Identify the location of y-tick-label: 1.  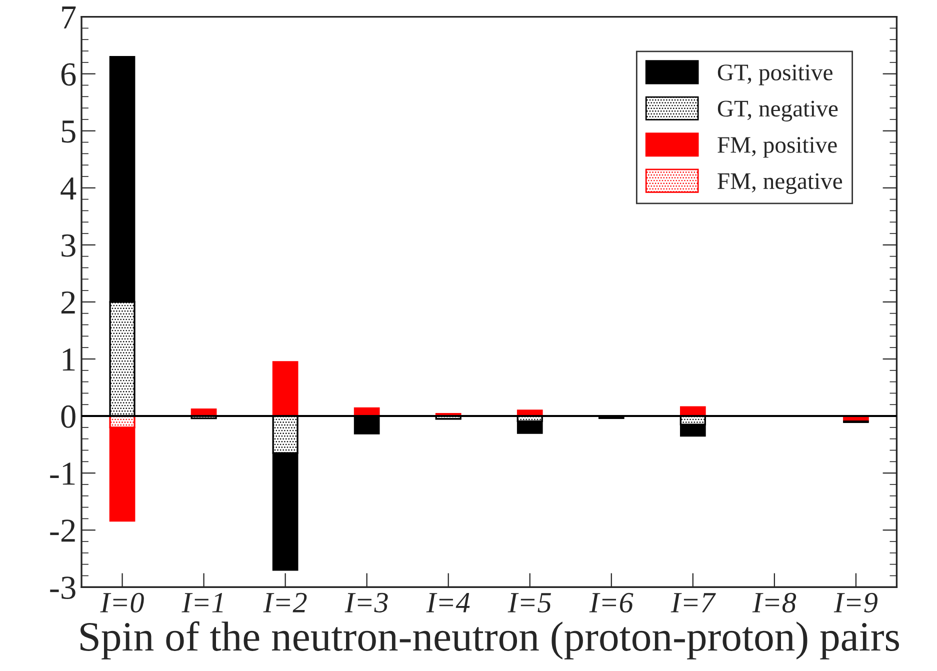
(68, 359).